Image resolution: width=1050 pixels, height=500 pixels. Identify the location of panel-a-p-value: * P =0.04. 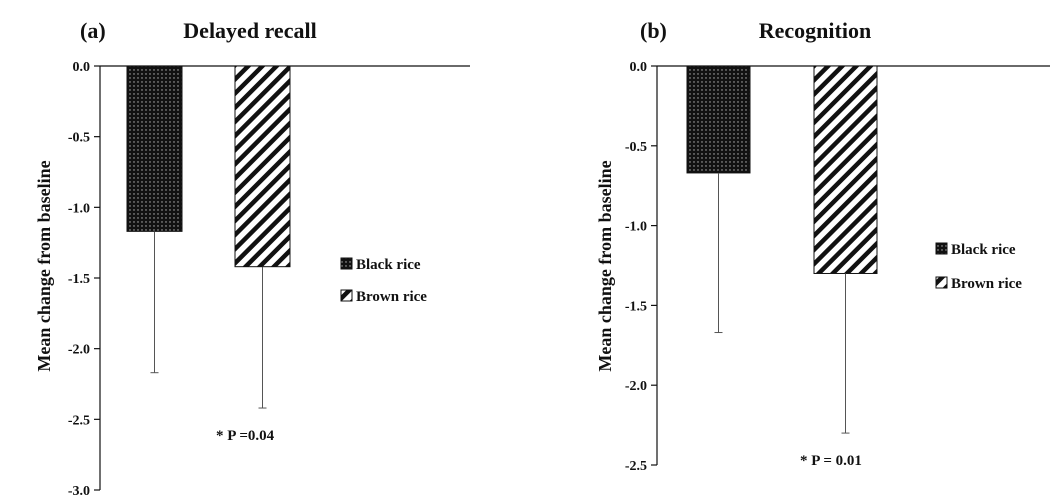
(245, 436).